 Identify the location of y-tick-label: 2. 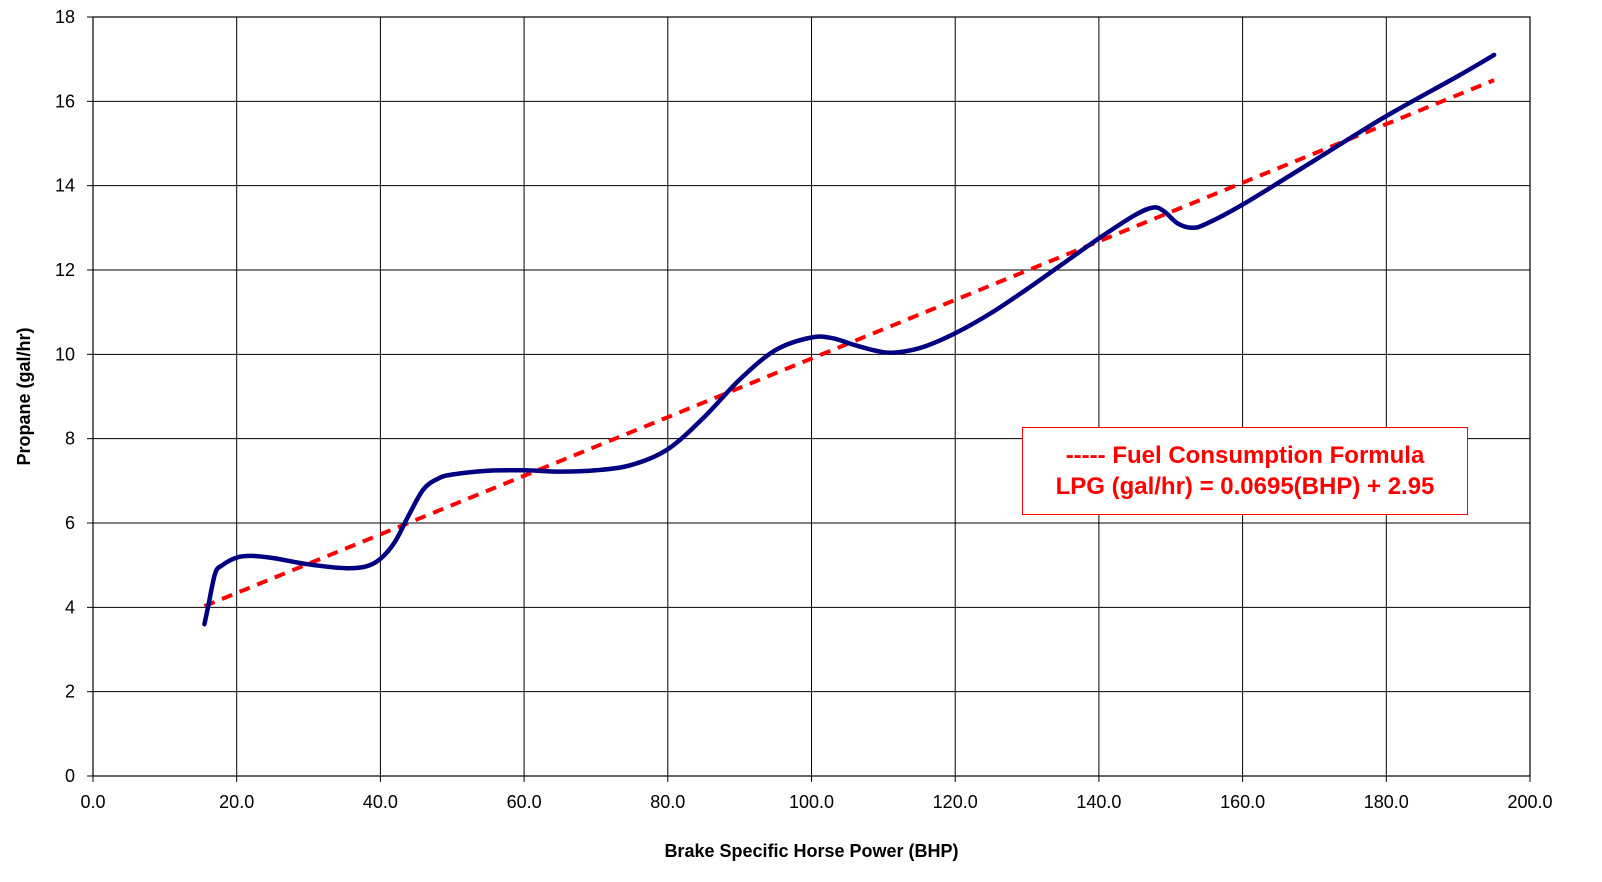
(70, 692).